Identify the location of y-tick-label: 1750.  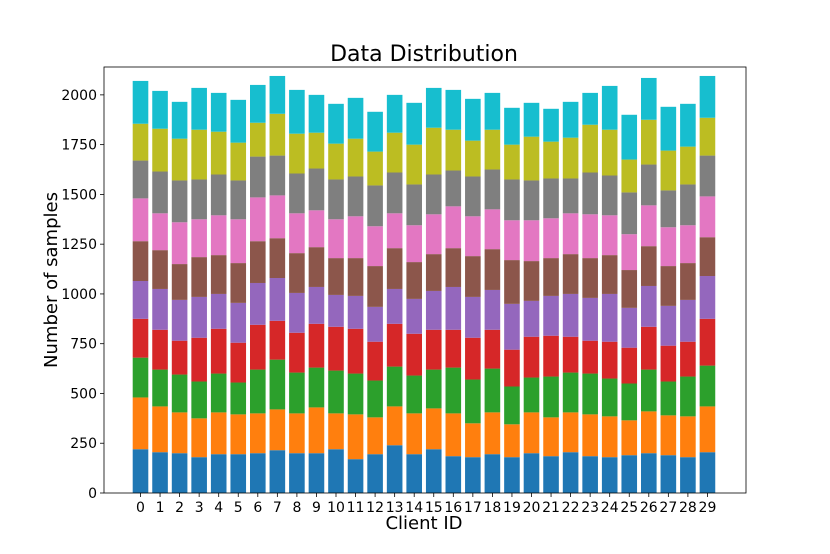
(79, 146).